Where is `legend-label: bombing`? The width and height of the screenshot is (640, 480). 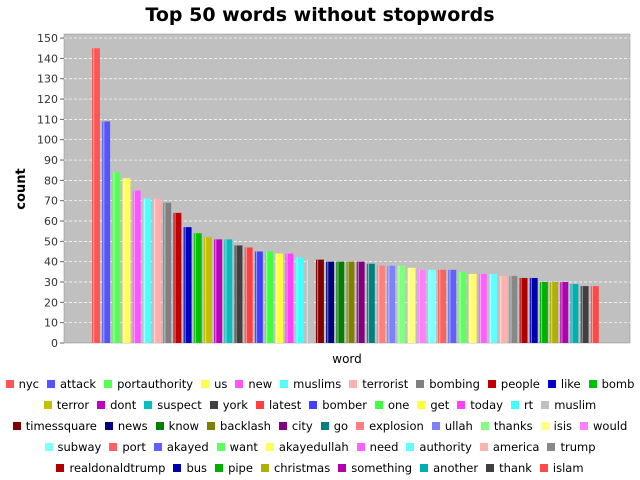
legend-label: bombing is located at coordinates (454, 383).